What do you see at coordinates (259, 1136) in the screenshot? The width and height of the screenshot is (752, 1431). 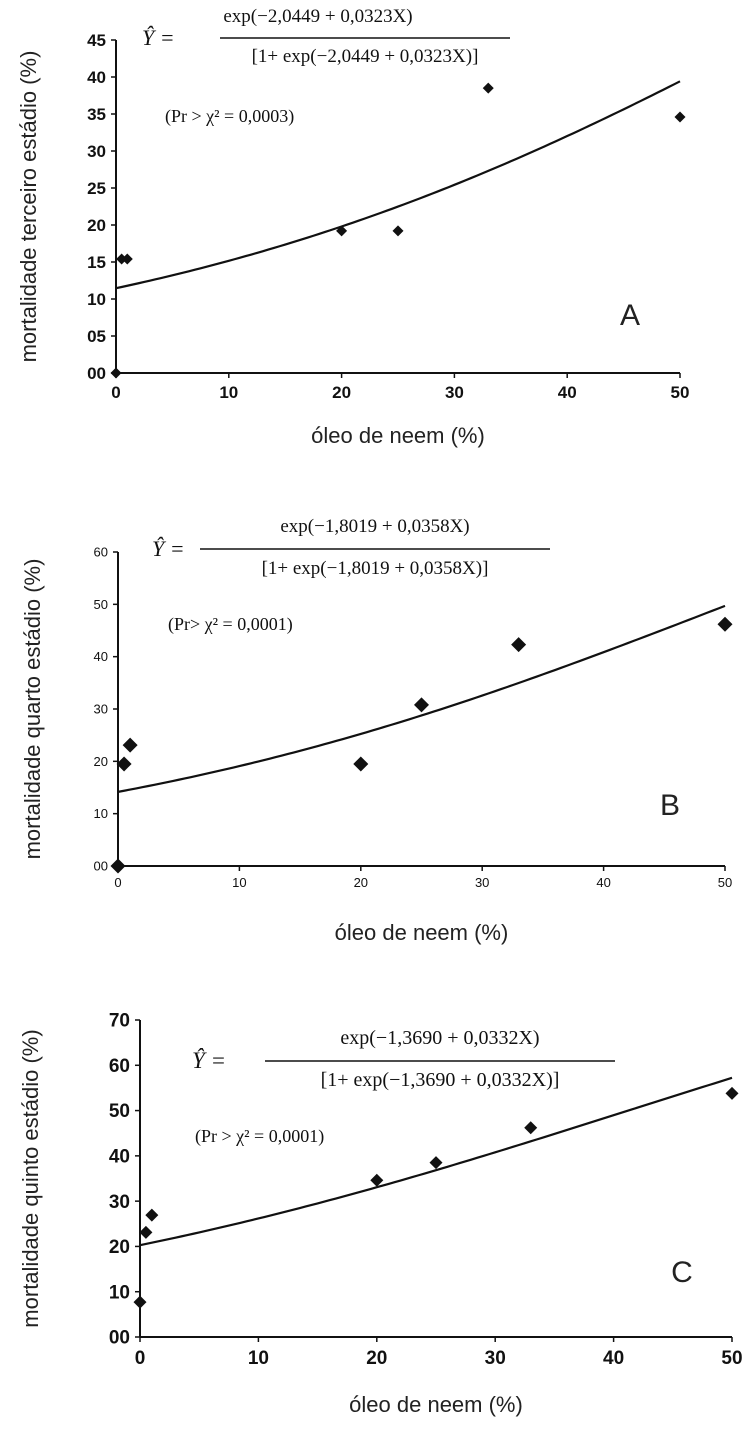 I see `equation-significance: (Pr > χ² = 0,0001)` at bounding box center [259, 1136].